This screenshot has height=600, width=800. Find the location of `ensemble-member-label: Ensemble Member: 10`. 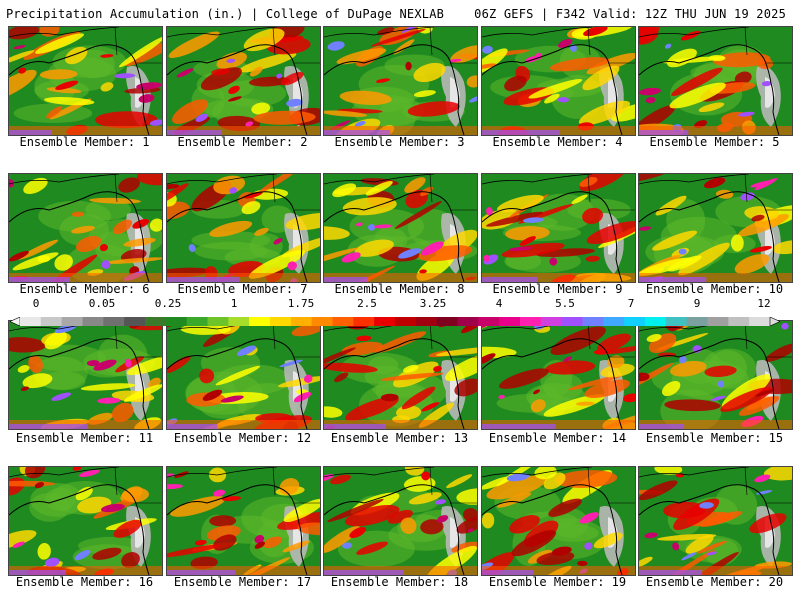

ensemble-member-label: Ensemble Member: 10 is located at coordinates (714, 289).